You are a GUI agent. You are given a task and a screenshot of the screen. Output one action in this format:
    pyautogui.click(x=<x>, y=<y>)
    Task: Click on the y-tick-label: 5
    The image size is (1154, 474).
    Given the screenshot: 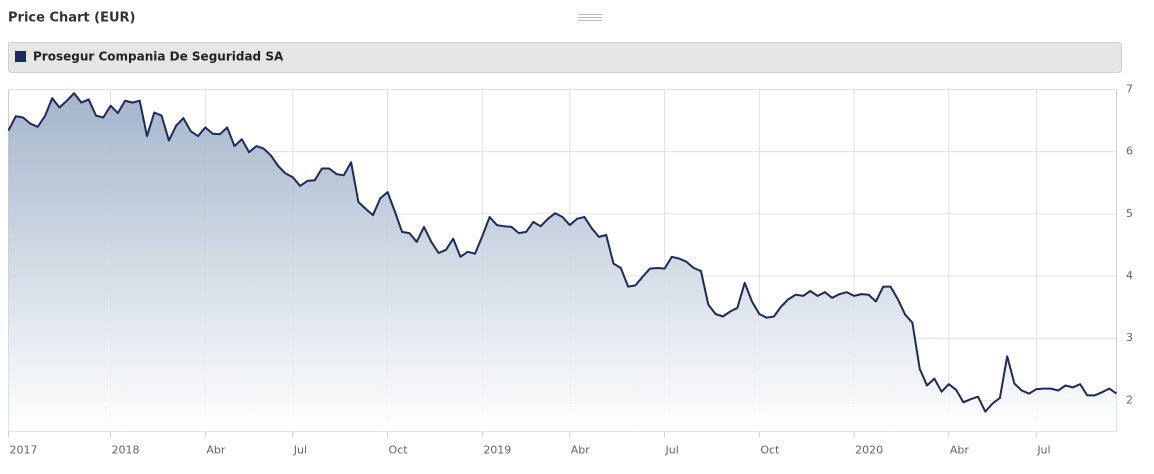 What is the action you would take?
    pyautogui.click(x=1129, y=213)
    